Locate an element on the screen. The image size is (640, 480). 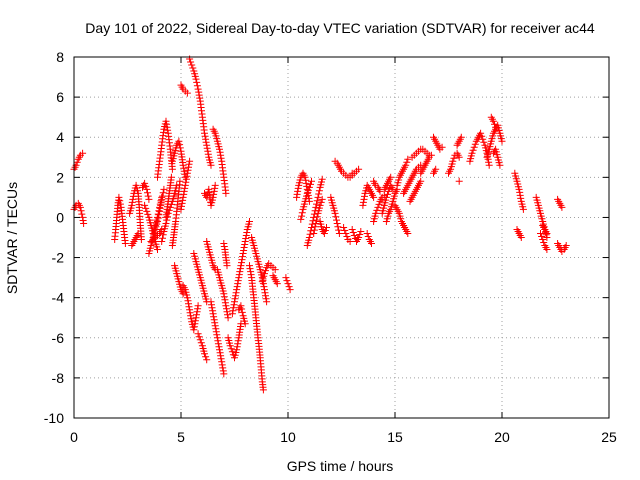
y-tick-labels: -10 -8 -6 -4 -2 0 2 4 6 8 is located at coordinates (54, 237).